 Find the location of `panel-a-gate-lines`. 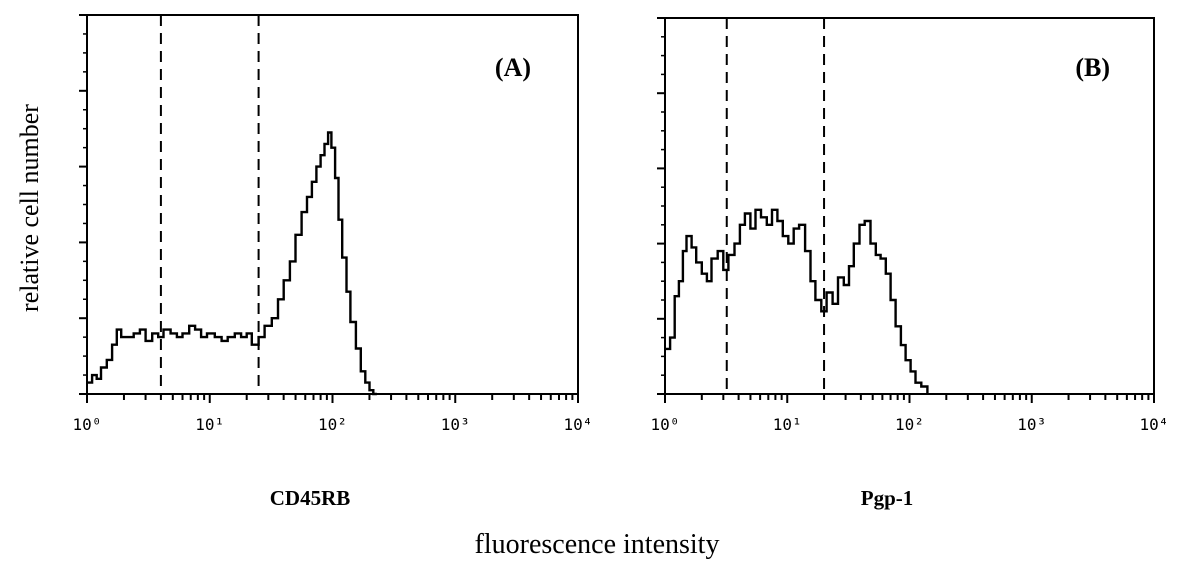

panel-a-gate-lines is located at coordinates (209, 204).